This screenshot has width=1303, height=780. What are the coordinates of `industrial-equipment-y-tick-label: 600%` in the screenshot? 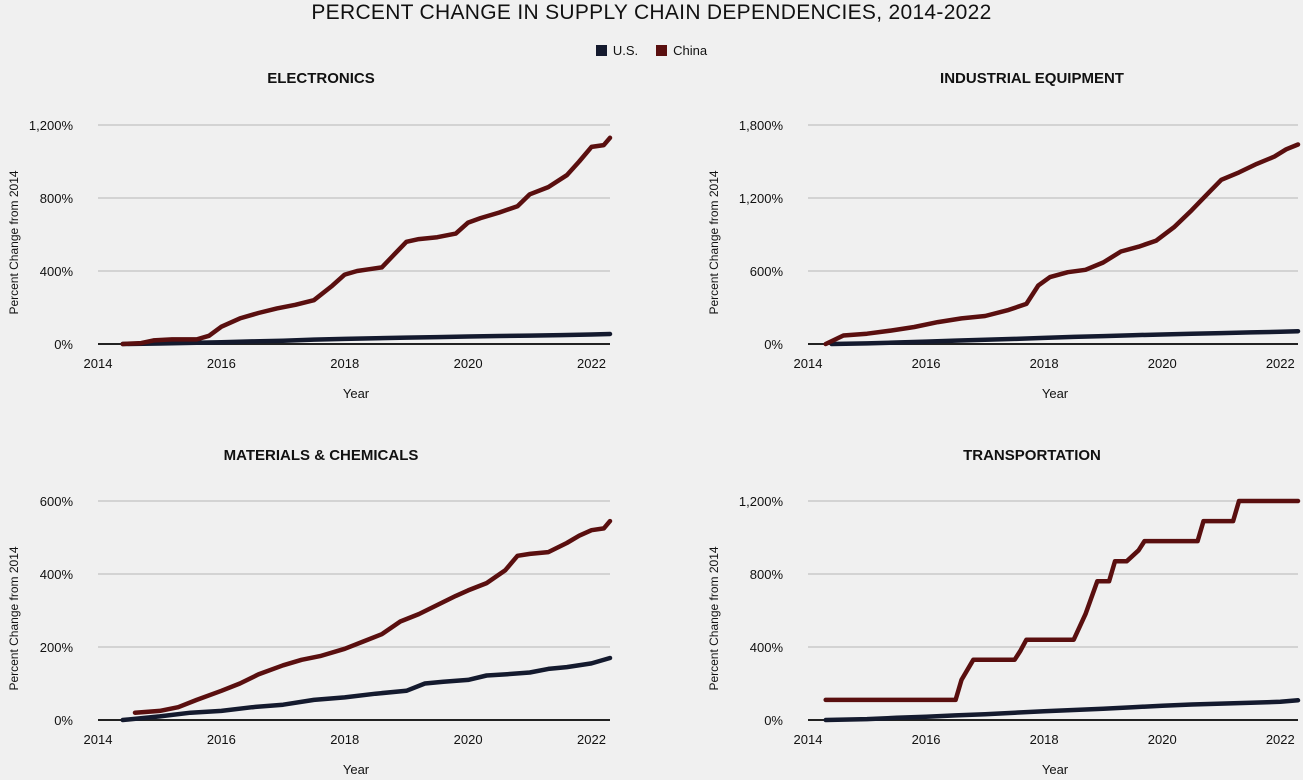 It's located at (767, 271).